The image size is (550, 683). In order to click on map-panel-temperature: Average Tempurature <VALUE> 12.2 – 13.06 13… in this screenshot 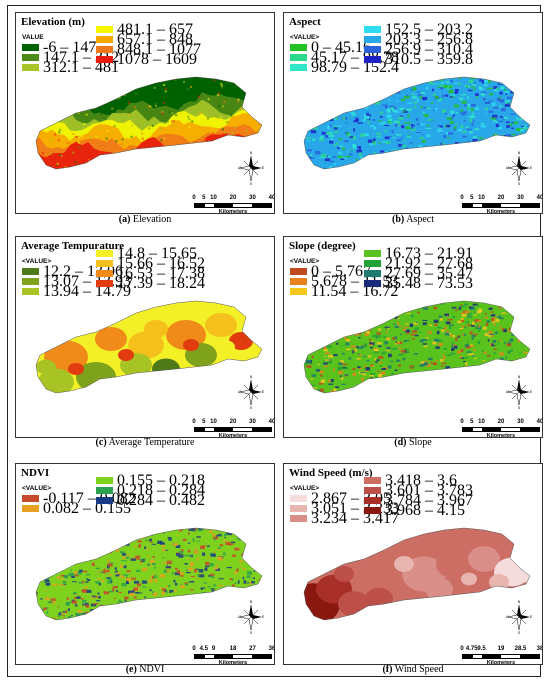, I will do `click(145, 337)`.